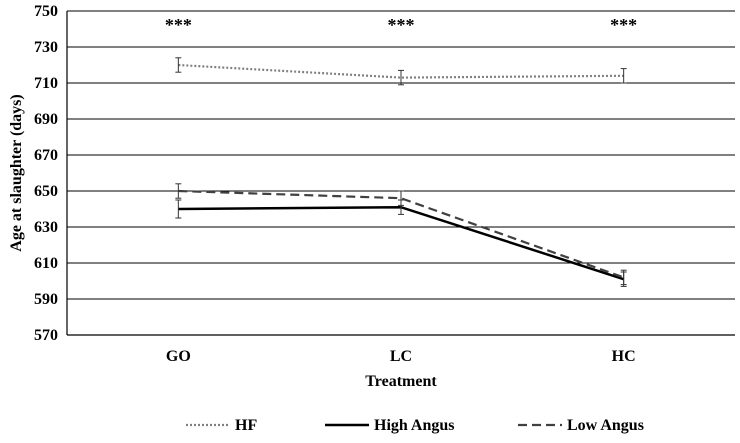 This screenshot has width=740, height=443. Describe the element at coordinates (221, 425) in the screenshot. I see `legend-item-hf: HF` at that location.